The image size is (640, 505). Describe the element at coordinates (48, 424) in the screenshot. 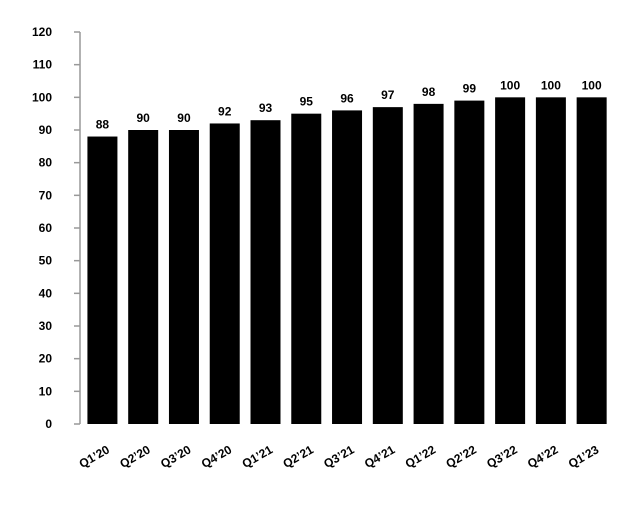

I see `y-tick-label: 0` at that location.